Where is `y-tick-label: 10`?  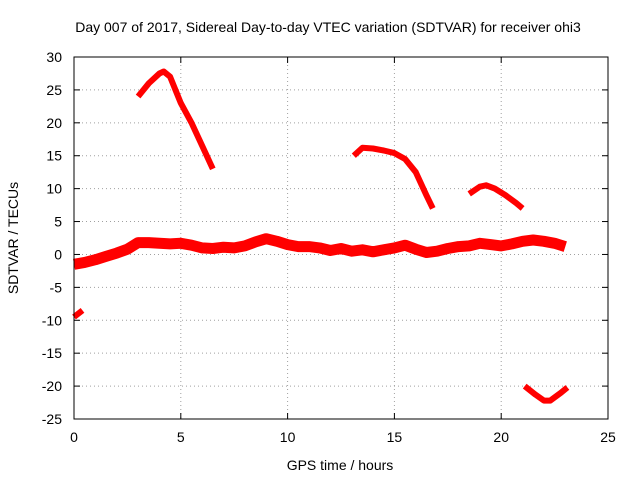 y-tick-label: 10 is located at coordinates (54, 189).